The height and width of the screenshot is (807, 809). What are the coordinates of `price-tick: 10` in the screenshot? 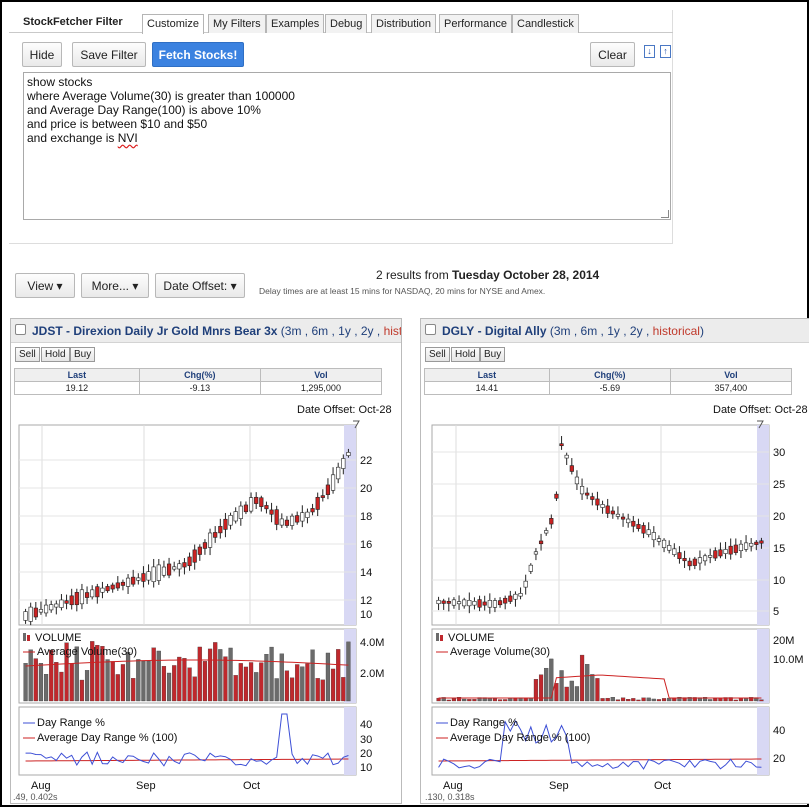 It's located at (779, 581).